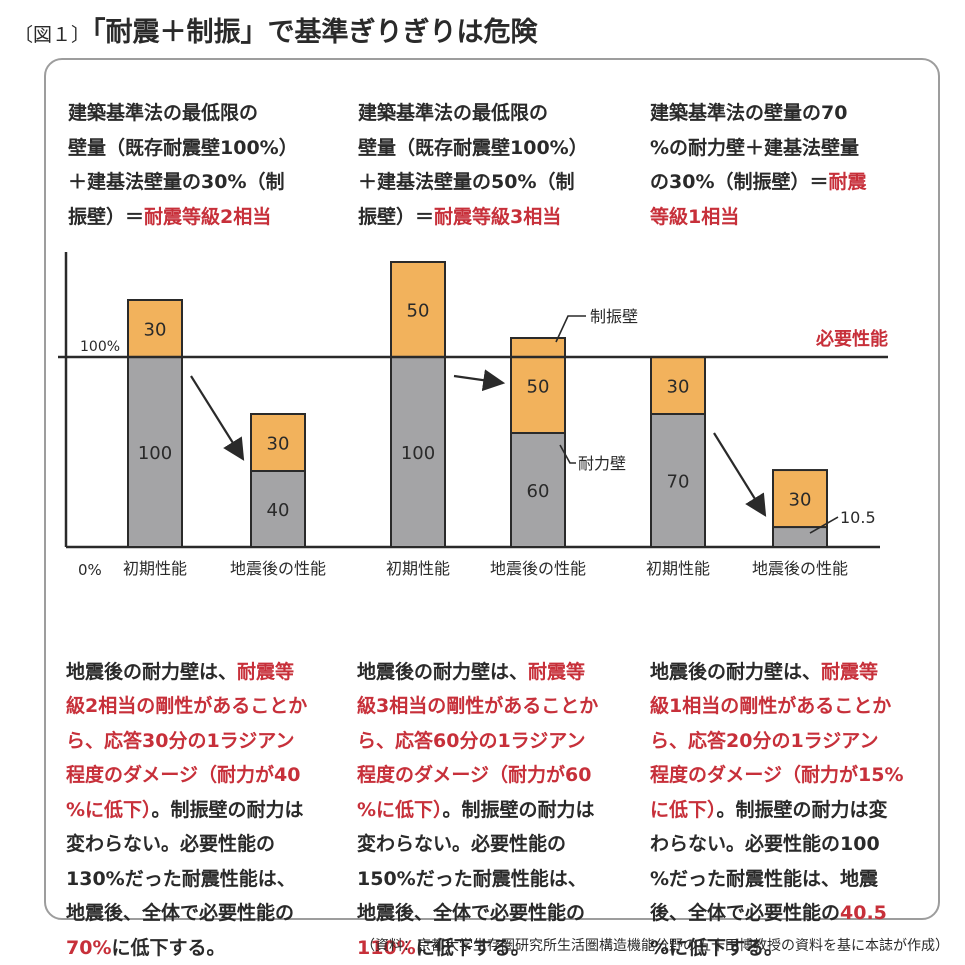  I want to click on bearing-callout-label: 耐力壁, so click(602, 463).